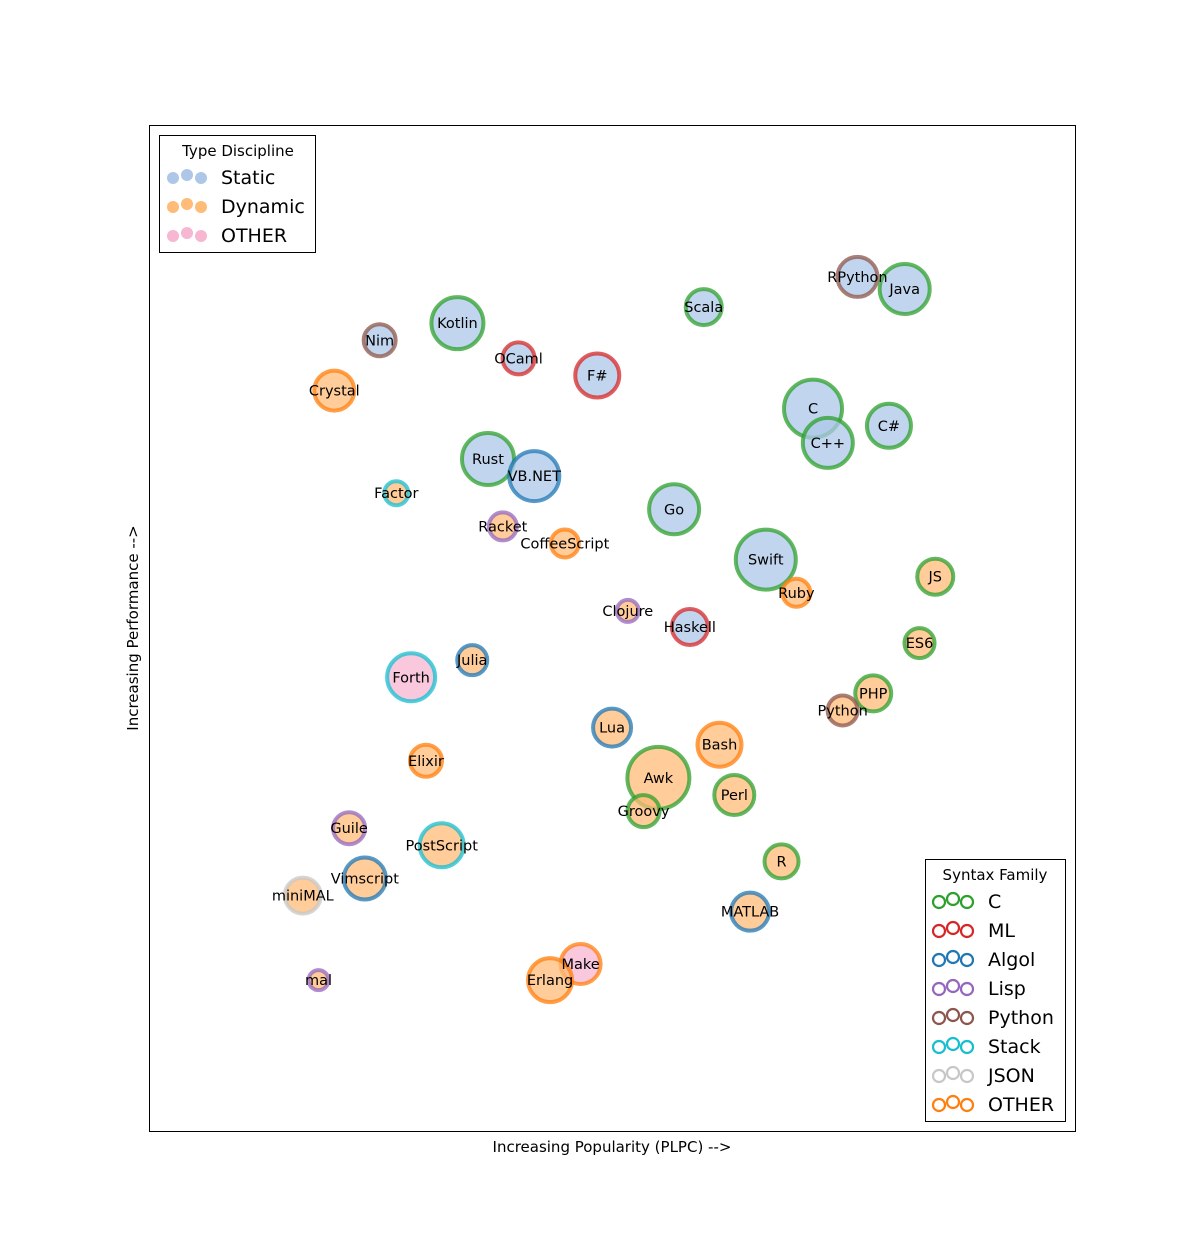  I want to click on bubble-label-js: JS, so click(935, 578).